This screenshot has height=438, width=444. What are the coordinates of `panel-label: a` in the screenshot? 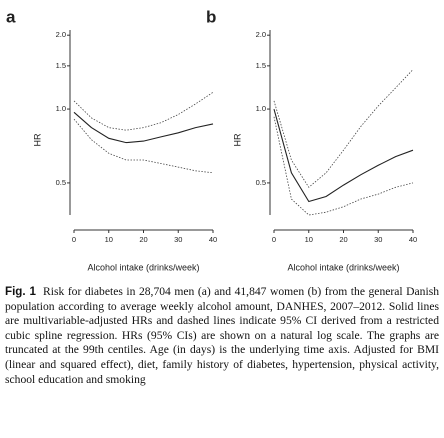 It's located at (11, 16).